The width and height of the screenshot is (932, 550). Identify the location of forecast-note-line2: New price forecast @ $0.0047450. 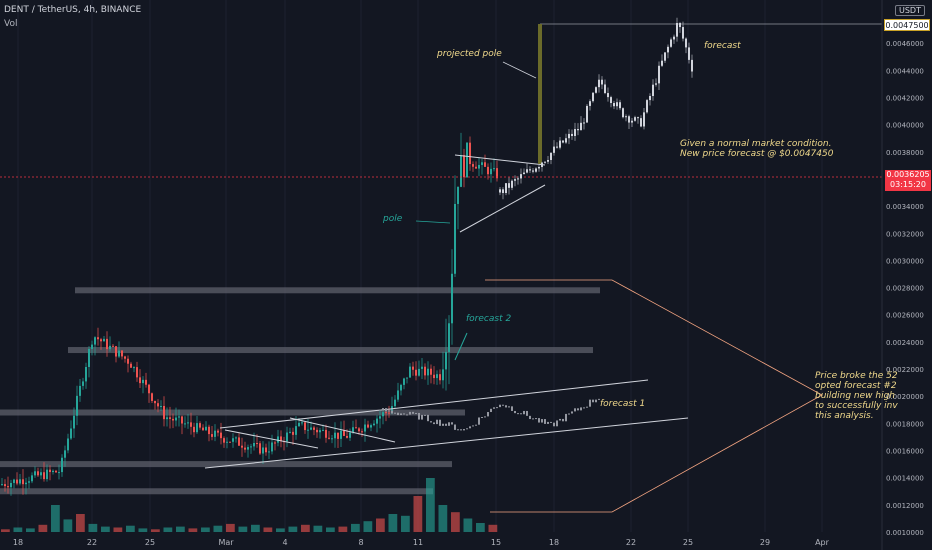
(757, 154).